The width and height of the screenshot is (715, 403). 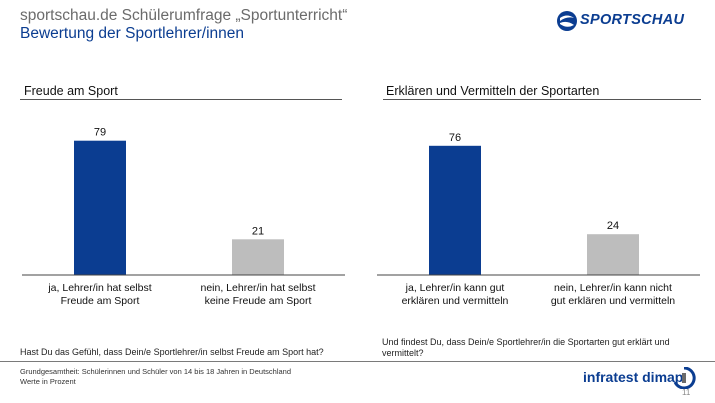 I want to click on page-subtitle: Bewertung der Sportlehrer/innen, so click(x=132, y=33).